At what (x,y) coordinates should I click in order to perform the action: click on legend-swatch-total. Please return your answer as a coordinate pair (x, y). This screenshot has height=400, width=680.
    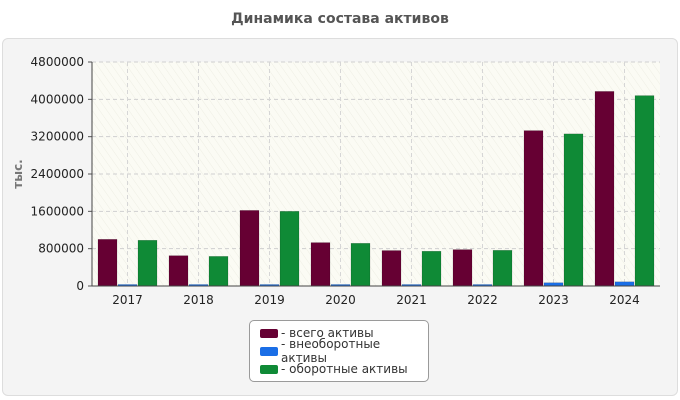
    Looking at the image, I should click on (269, 333).